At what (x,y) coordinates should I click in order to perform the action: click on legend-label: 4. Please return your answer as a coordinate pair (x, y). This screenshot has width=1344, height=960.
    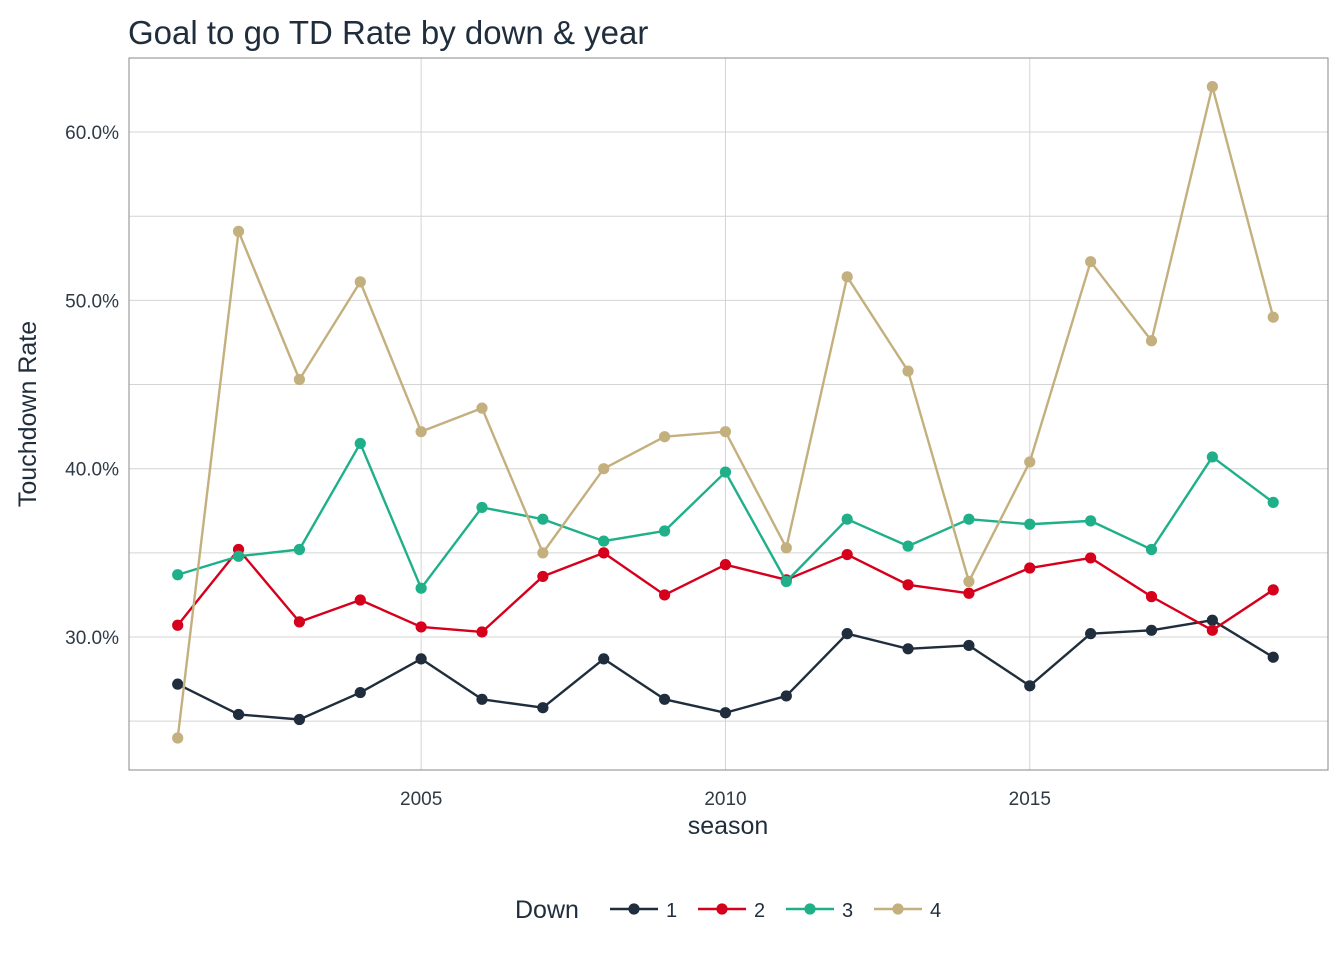
    Looking at the image, I should click on (935, 911).